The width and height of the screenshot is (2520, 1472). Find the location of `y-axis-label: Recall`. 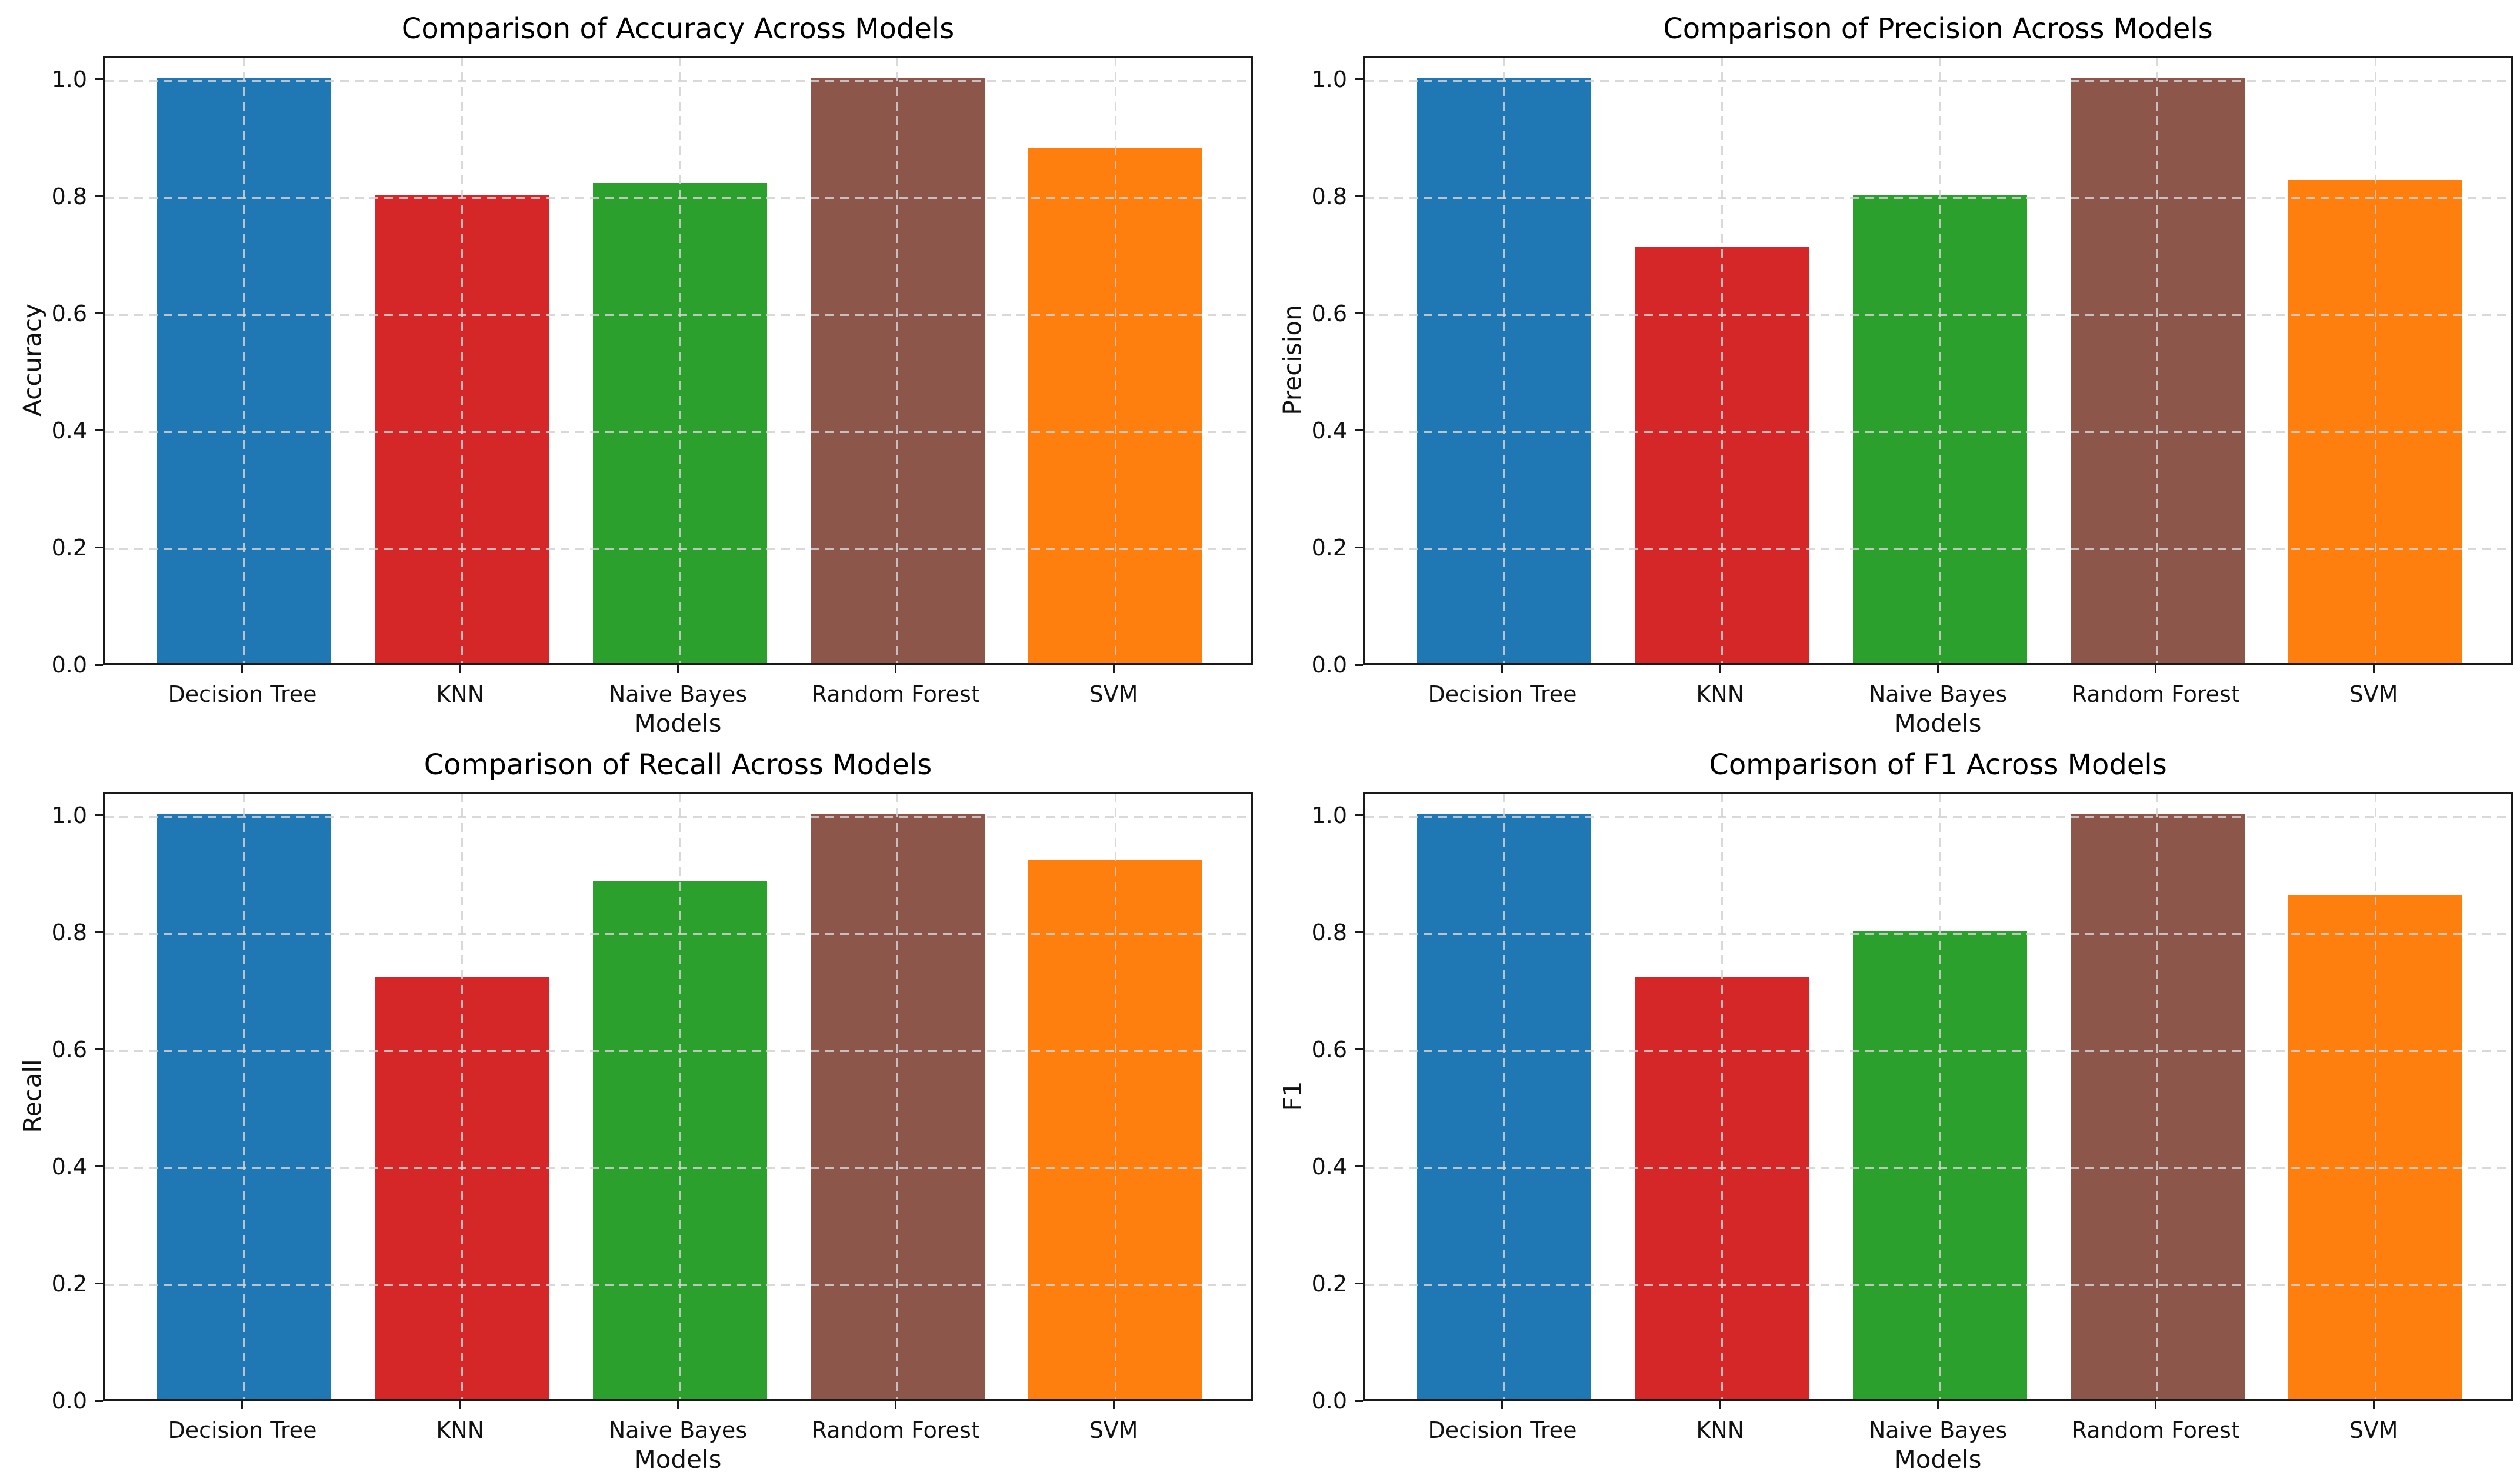

y-axis-label: Recall is located at coordinates (32, 1096).